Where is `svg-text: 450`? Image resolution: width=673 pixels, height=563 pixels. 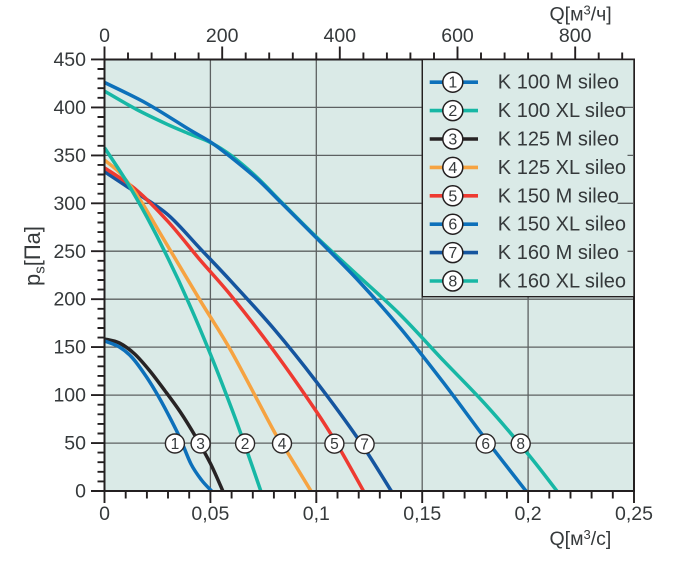
svg-text: 450 is located at coordinates (69, 60).